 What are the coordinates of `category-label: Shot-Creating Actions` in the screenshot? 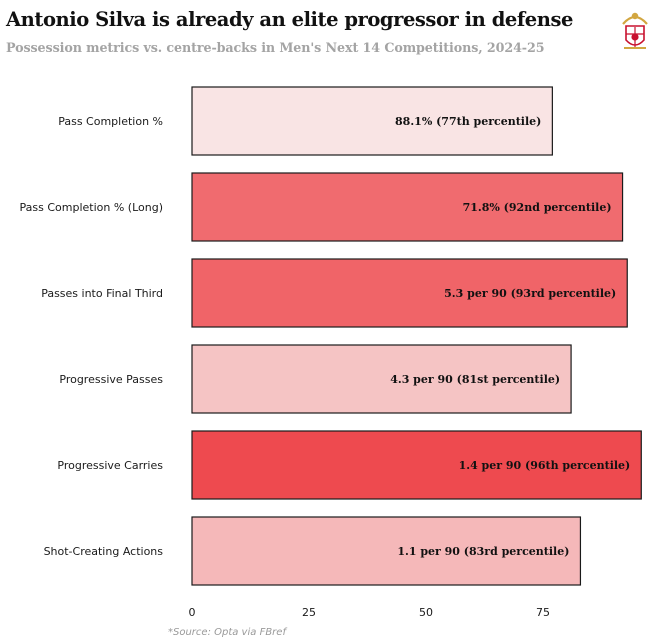 It's located at (104, 551).